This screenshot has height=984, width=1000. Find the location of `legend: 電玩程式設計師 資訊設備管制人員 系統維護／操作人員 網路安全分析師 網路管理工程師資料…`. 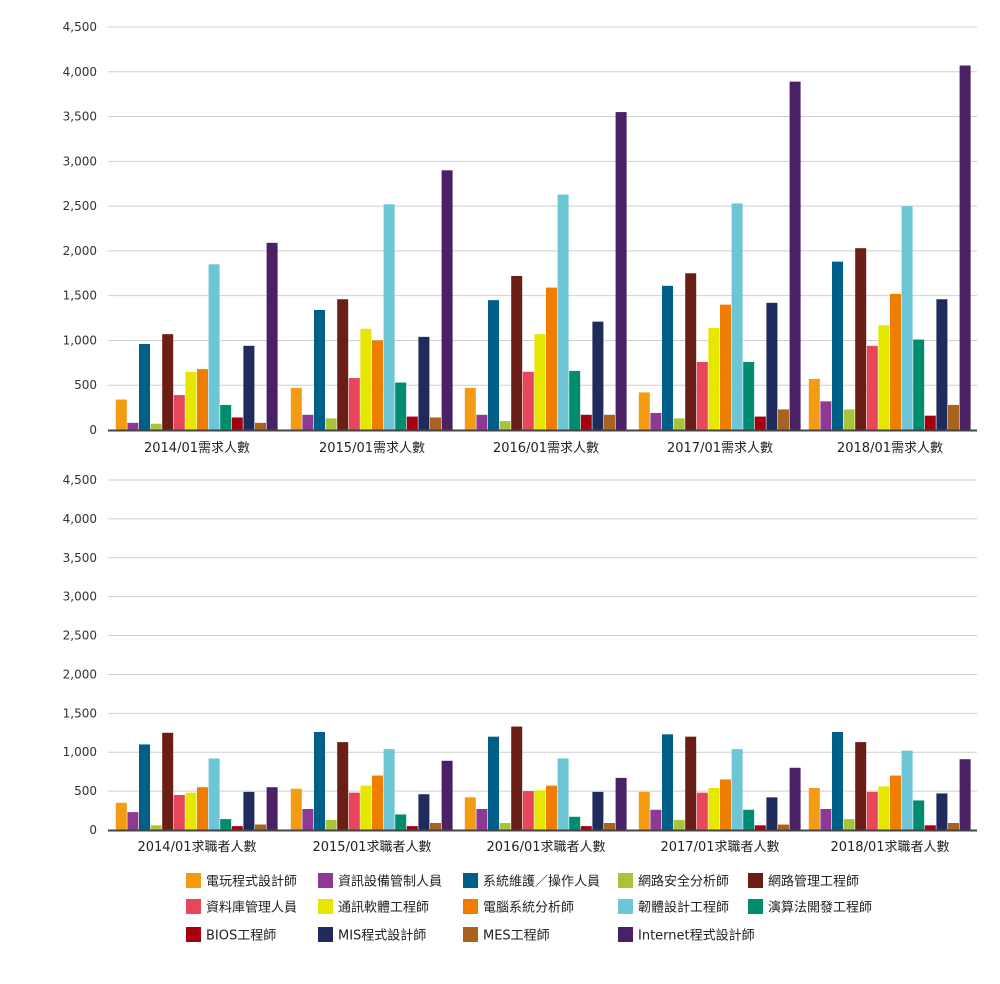

legend: 電玩程式設計師 資訊設備管制人員 系統維護／操作人員 網路安全分析師 網路管理工程師資料… is located at coordinates (529, 908).